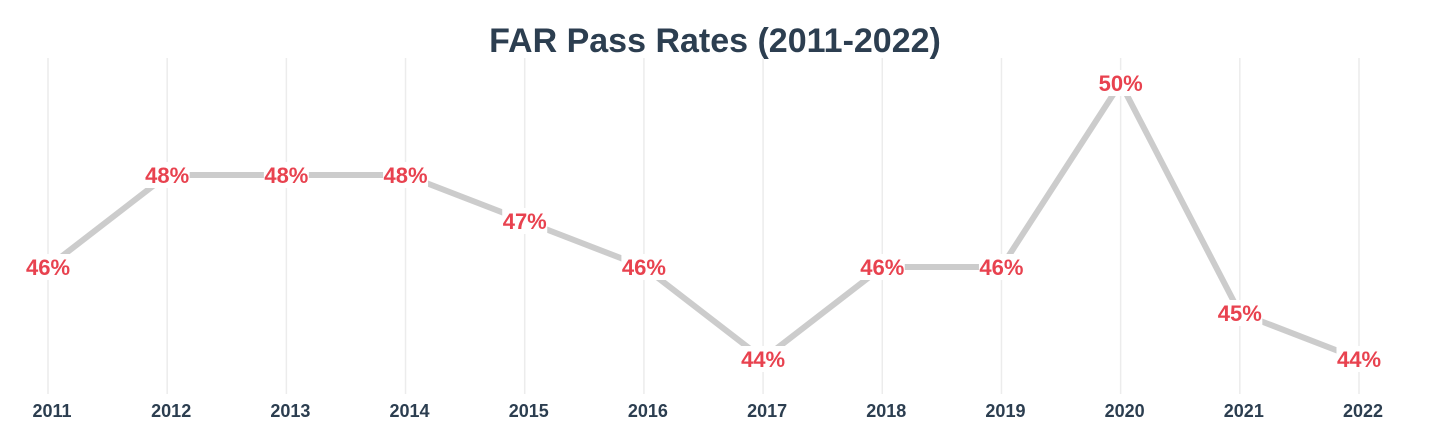 Image resolution: width=1440 pixels, height=432 pixels. What do you see at coordinates (1244, 411) in the screenshot?
I see `x-tick-label-2021: 2021` at bounding box center [1244, 411].